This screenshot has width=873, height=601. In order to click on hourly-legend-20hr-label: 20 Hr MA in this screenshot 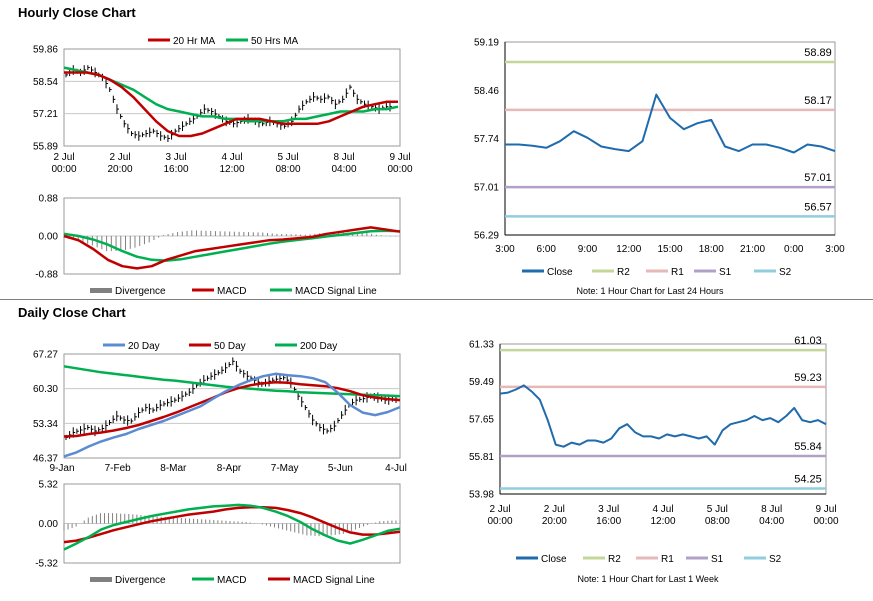, I will do `click(194, 41)`.